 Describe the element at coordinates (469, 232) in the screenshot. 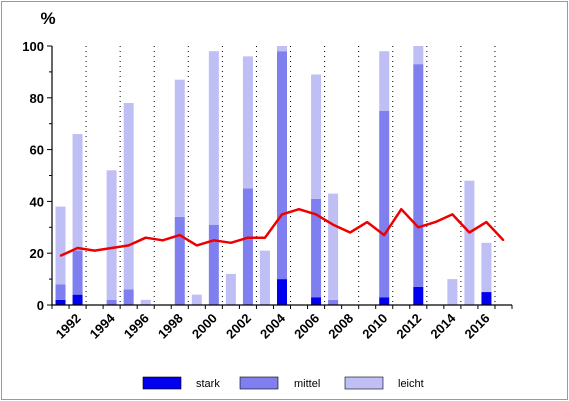

I see `line-point-2015` at that location.